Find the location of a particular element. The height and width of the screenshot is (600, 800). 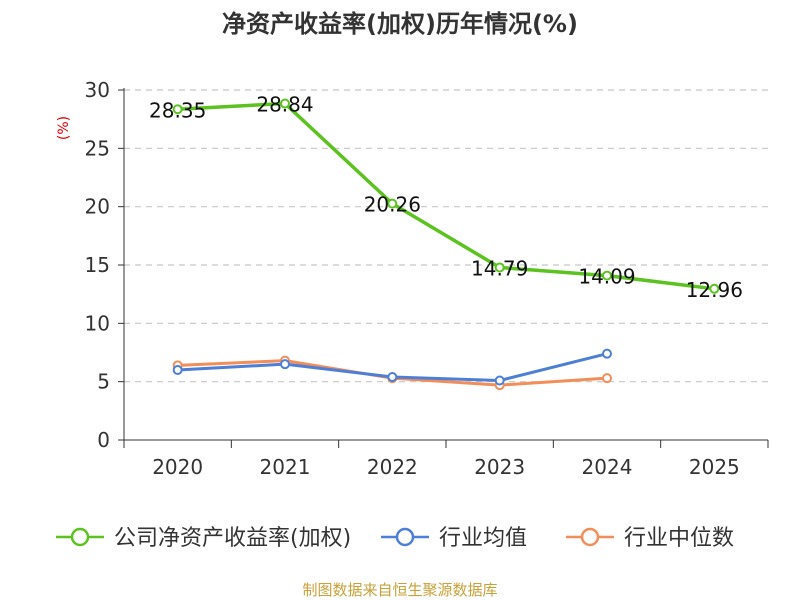

y-tick-label: 30 is located at coordinates (97, 90).